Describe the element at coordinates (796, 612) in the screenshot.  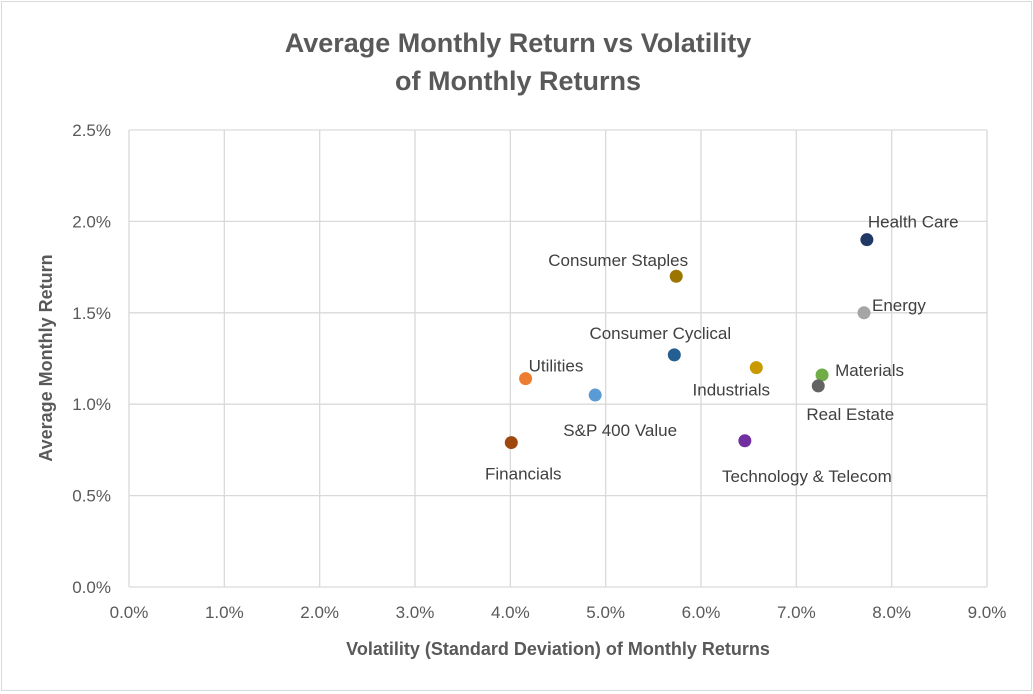
I see `x-tick-label: 7.0%` at that location.